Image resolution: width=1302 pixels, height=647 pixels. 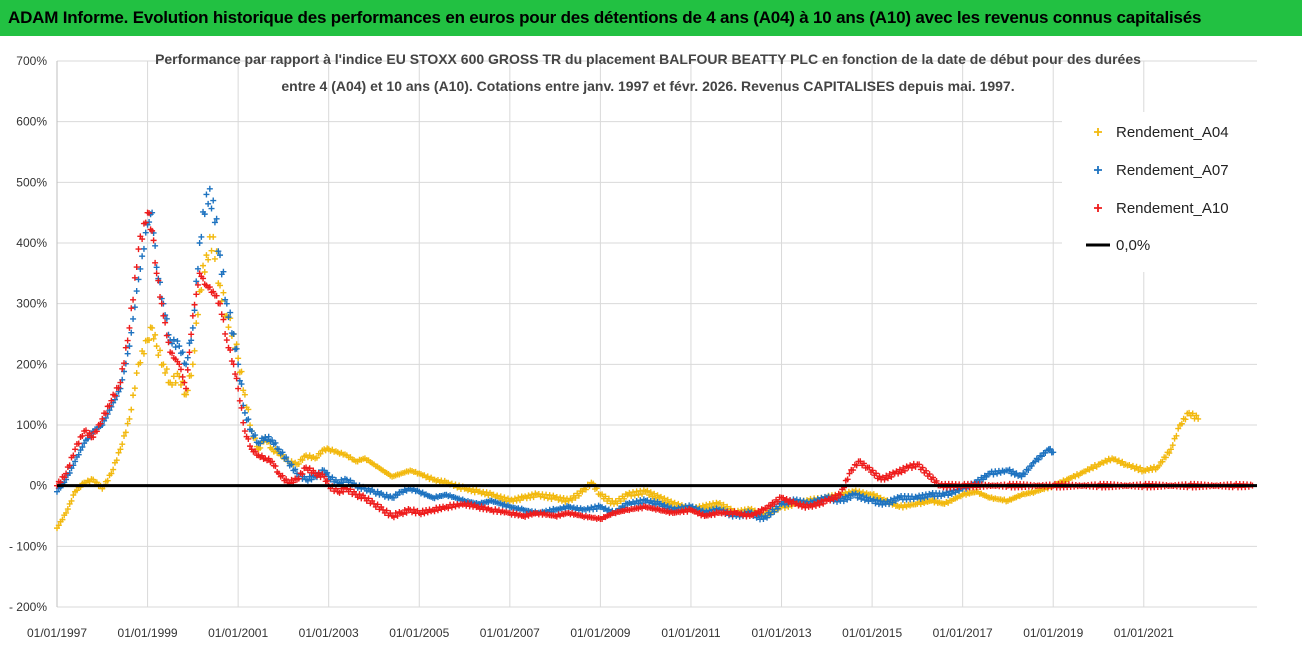 I want to click on legend-marker-rendement-a07, so click(x=1098, y=170).